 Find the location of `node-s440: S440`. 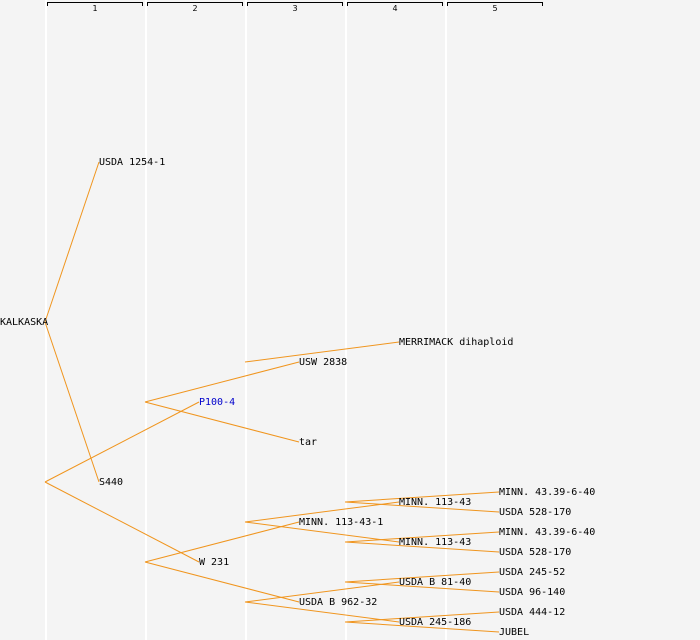

node-s440: S440 is located at coordinates (111, 482).